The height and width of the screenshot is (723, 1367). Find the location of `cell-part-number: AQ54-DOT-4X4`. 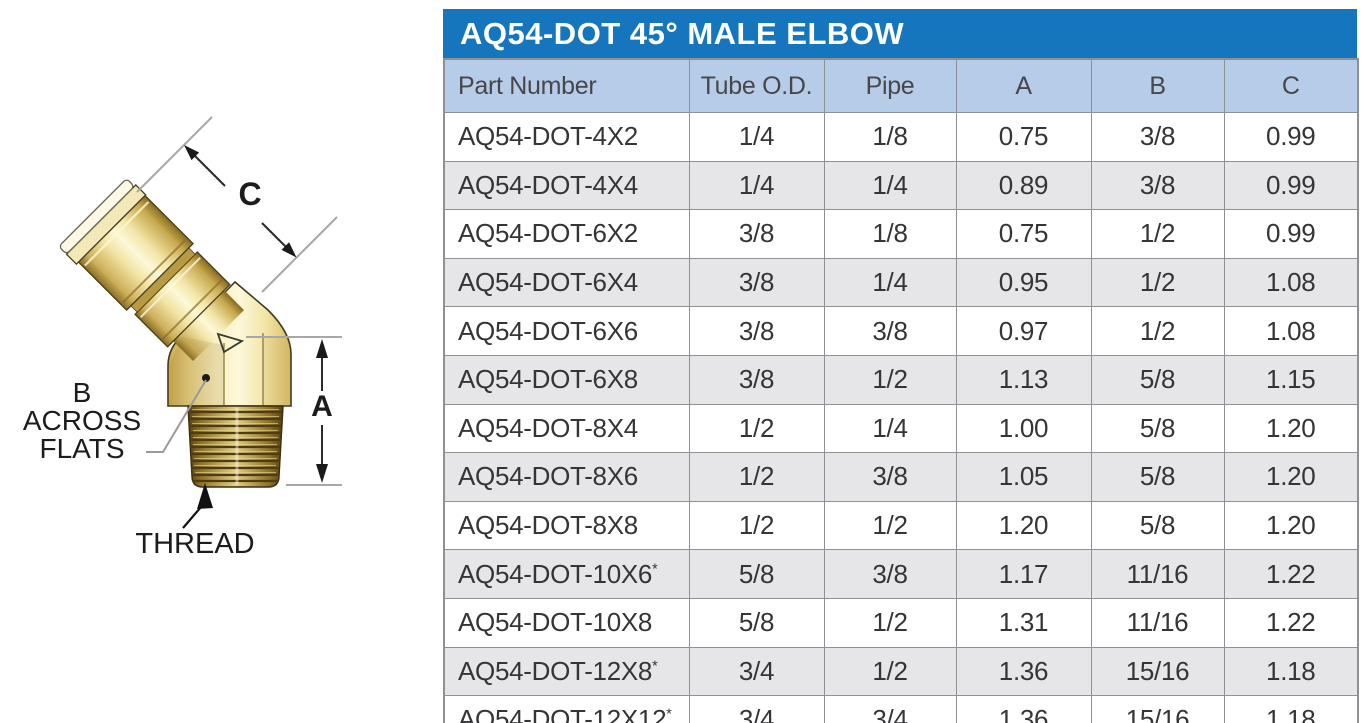

cell-part-number: AQ54-DOT-4X4 is located at coordinates (566, 185).